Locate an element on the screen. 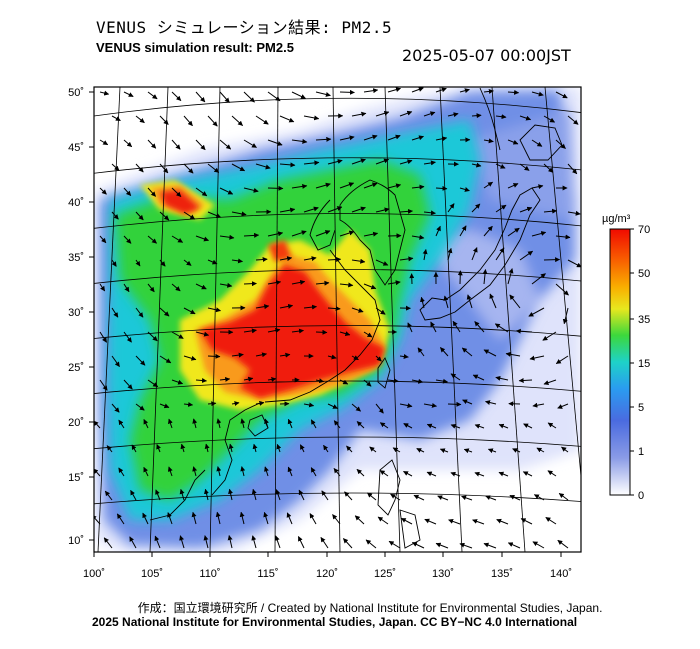  lon-label-115: 115˚ is located at coordinates (267, 574).